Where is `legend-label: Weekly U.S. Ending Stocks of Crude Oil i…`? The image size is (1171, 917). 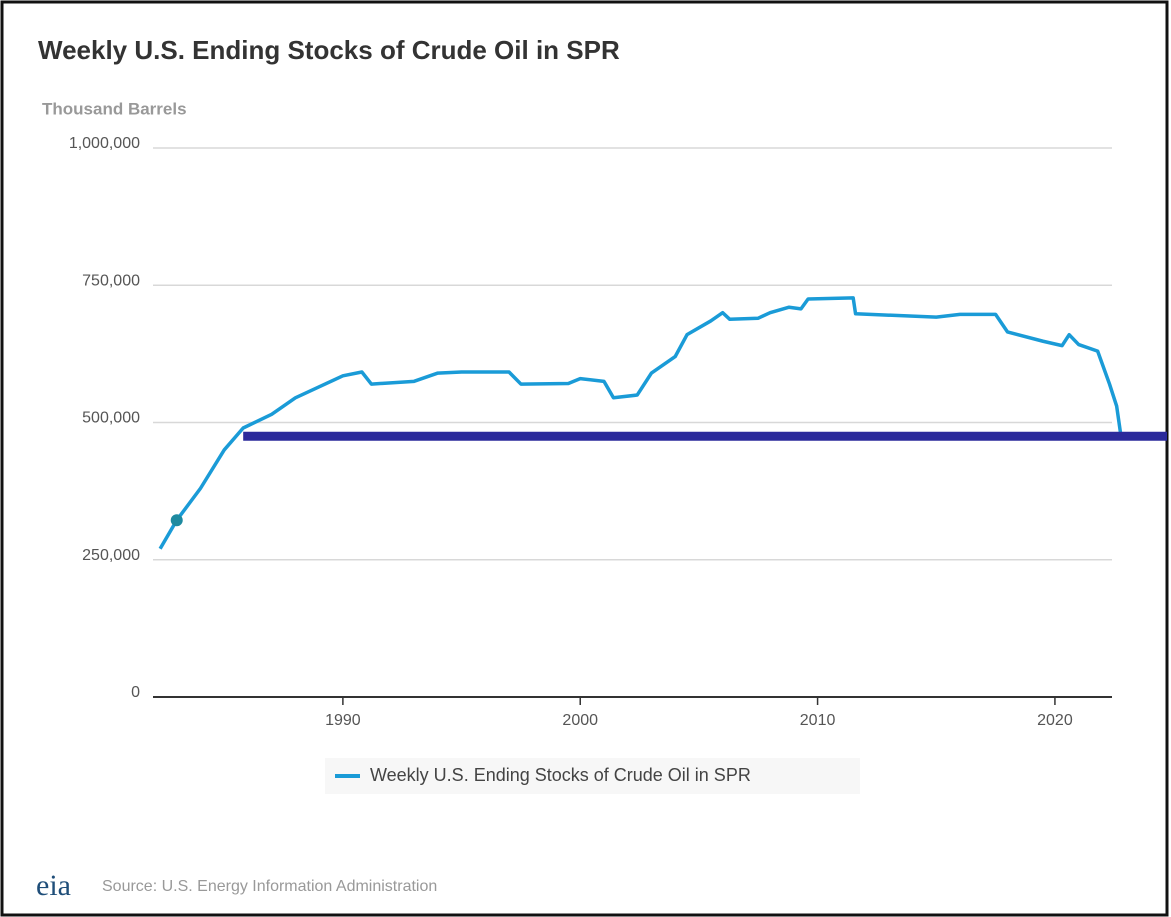
legend-label: Weekly U.S. Ending Stocks of Crude Oil i… is located at coordinates (560, 775).